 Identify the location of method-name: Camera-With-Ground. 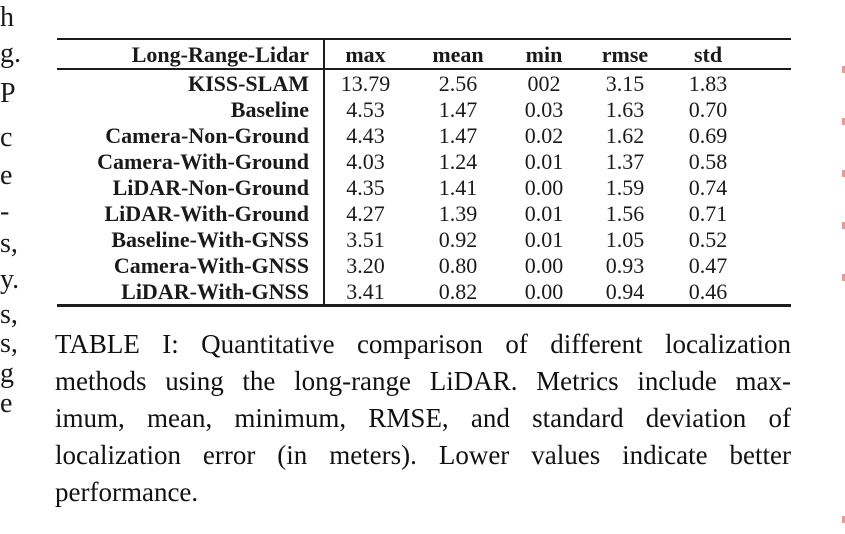
(203, 161).